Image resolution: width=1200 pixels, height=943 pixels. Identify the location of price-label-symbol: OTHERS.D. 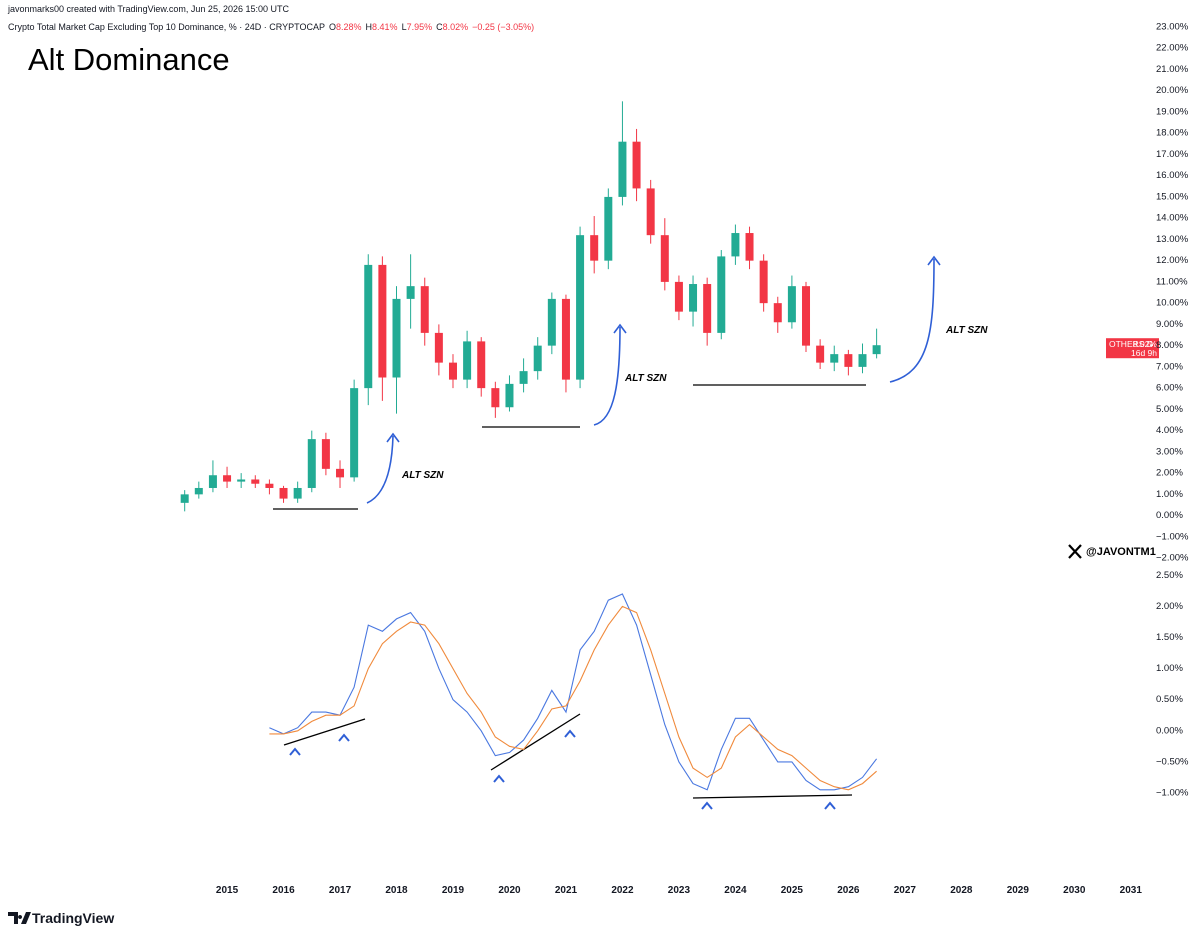
(1131, 344).